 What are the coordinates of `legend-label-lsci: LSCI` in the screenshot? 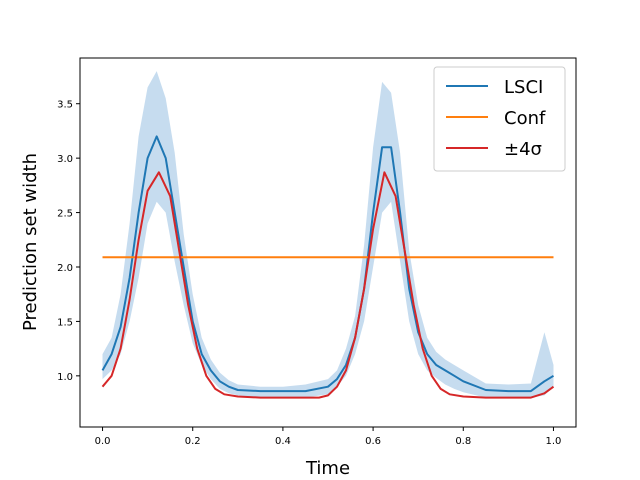 It's located at (523, 87).